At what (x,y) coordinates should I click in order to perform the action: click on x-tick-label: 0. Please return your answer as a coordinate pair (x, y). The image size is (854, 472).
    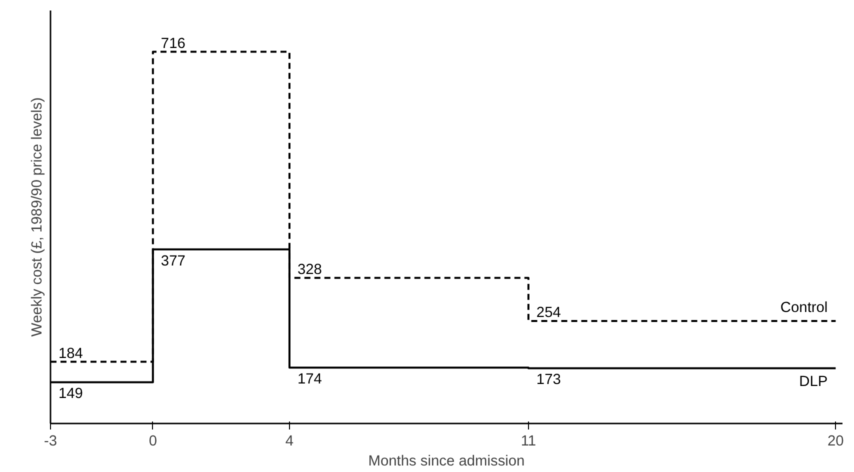
    Looking at the image, I should click on (152, 442).